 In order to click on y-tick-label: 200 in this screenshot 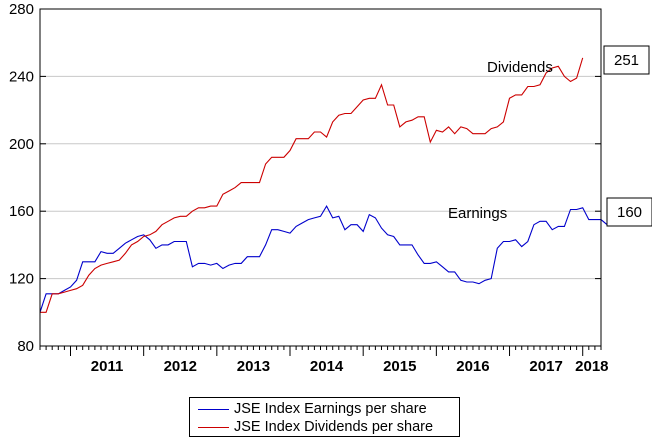, I will do `click(21, 144)`.